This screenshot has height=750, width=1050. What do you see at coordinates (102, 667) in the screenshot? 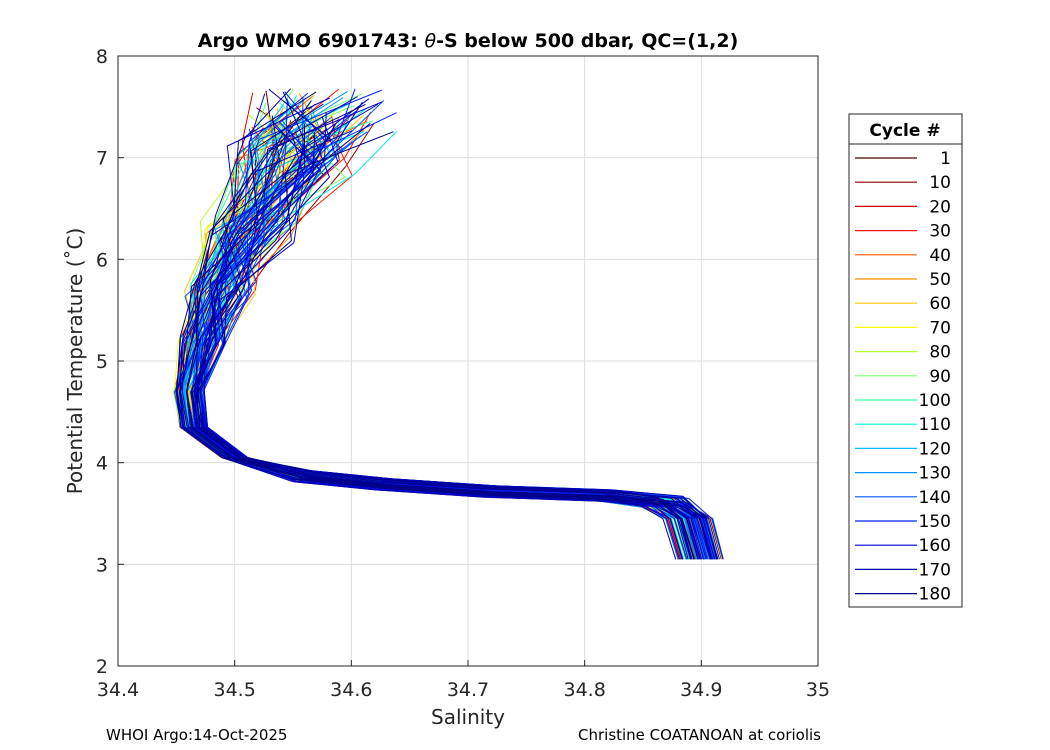
I see `y-tick-label: 2` at bounding box center [102, 667].